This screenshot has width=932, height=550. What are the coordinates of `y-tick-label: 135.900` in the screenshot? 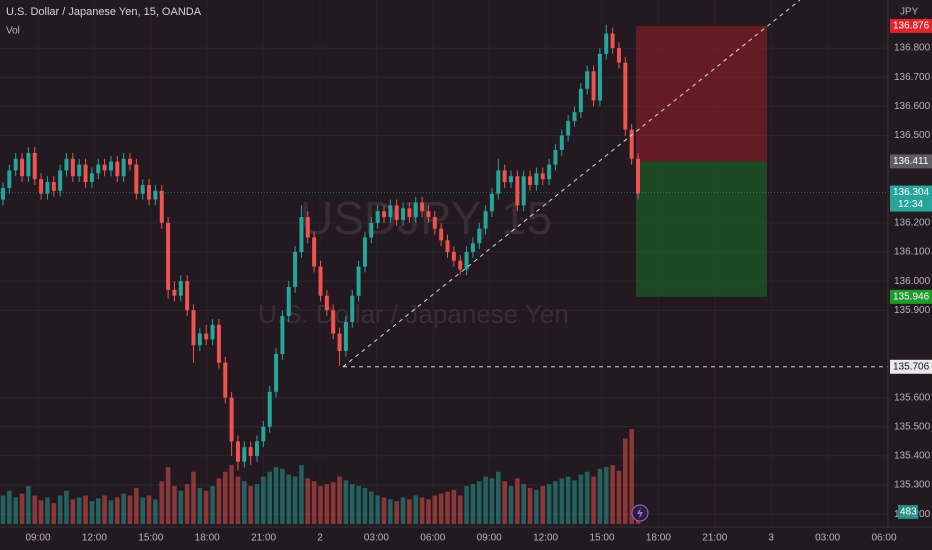 It's located at (912, 310).